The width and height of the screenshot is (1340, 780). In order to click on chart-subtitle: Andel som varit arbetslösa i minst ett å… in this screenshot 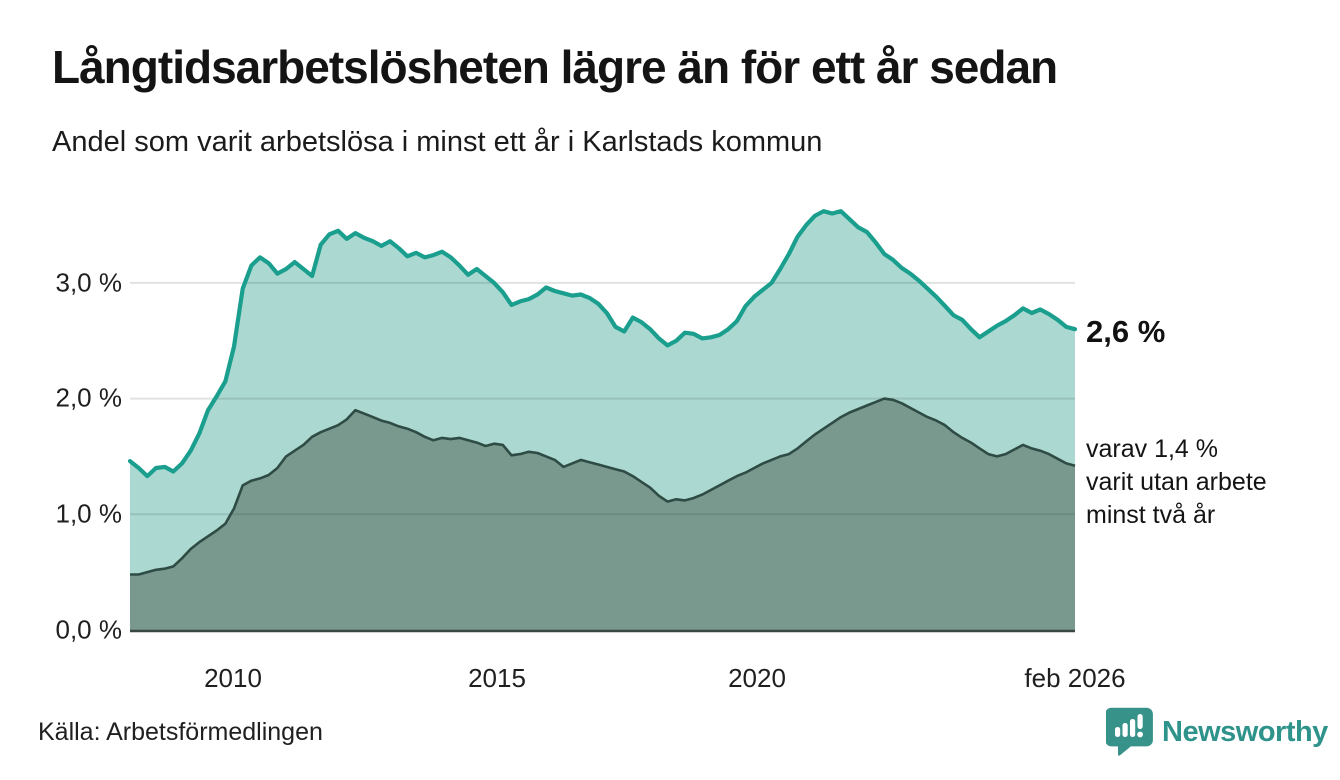, I will do `click(437, 142)`.